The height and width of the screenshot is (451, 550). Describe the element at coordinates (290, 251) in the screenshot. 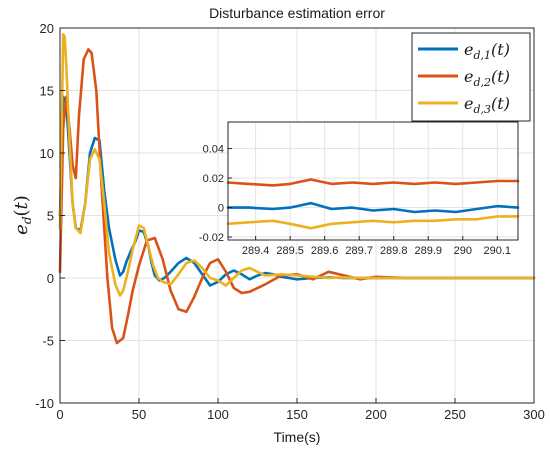

I see `inset-x-tick-label: 289.5` at that location.